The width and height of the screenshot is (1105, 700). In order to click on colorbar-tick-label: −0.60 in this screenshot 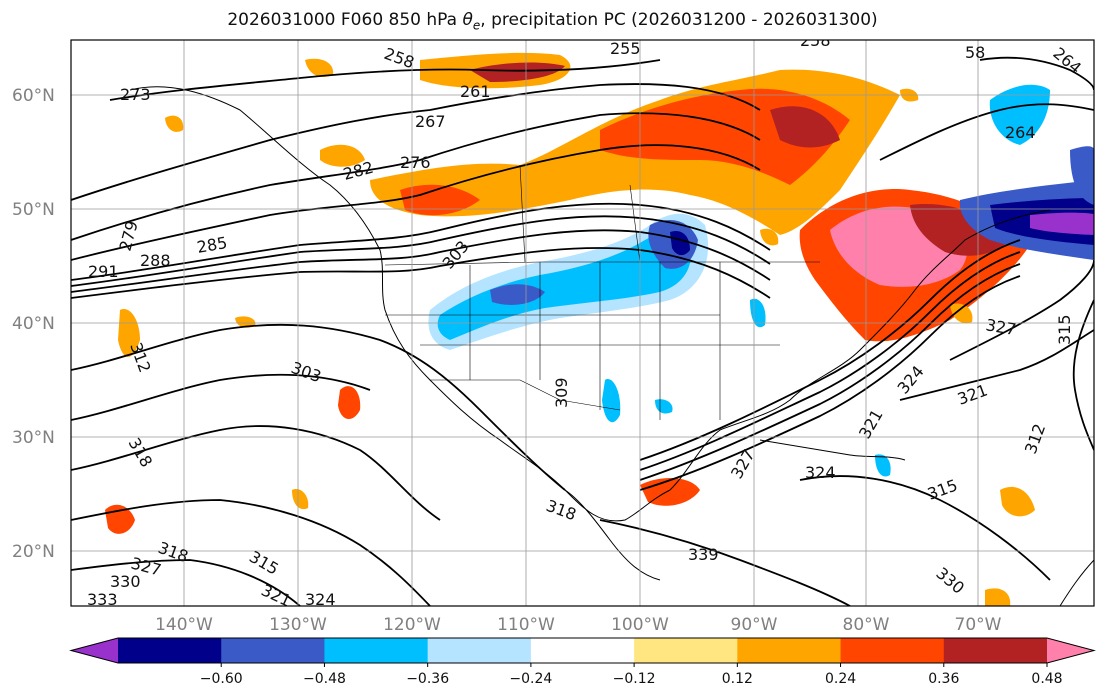, I will do `click(221, 679)`.